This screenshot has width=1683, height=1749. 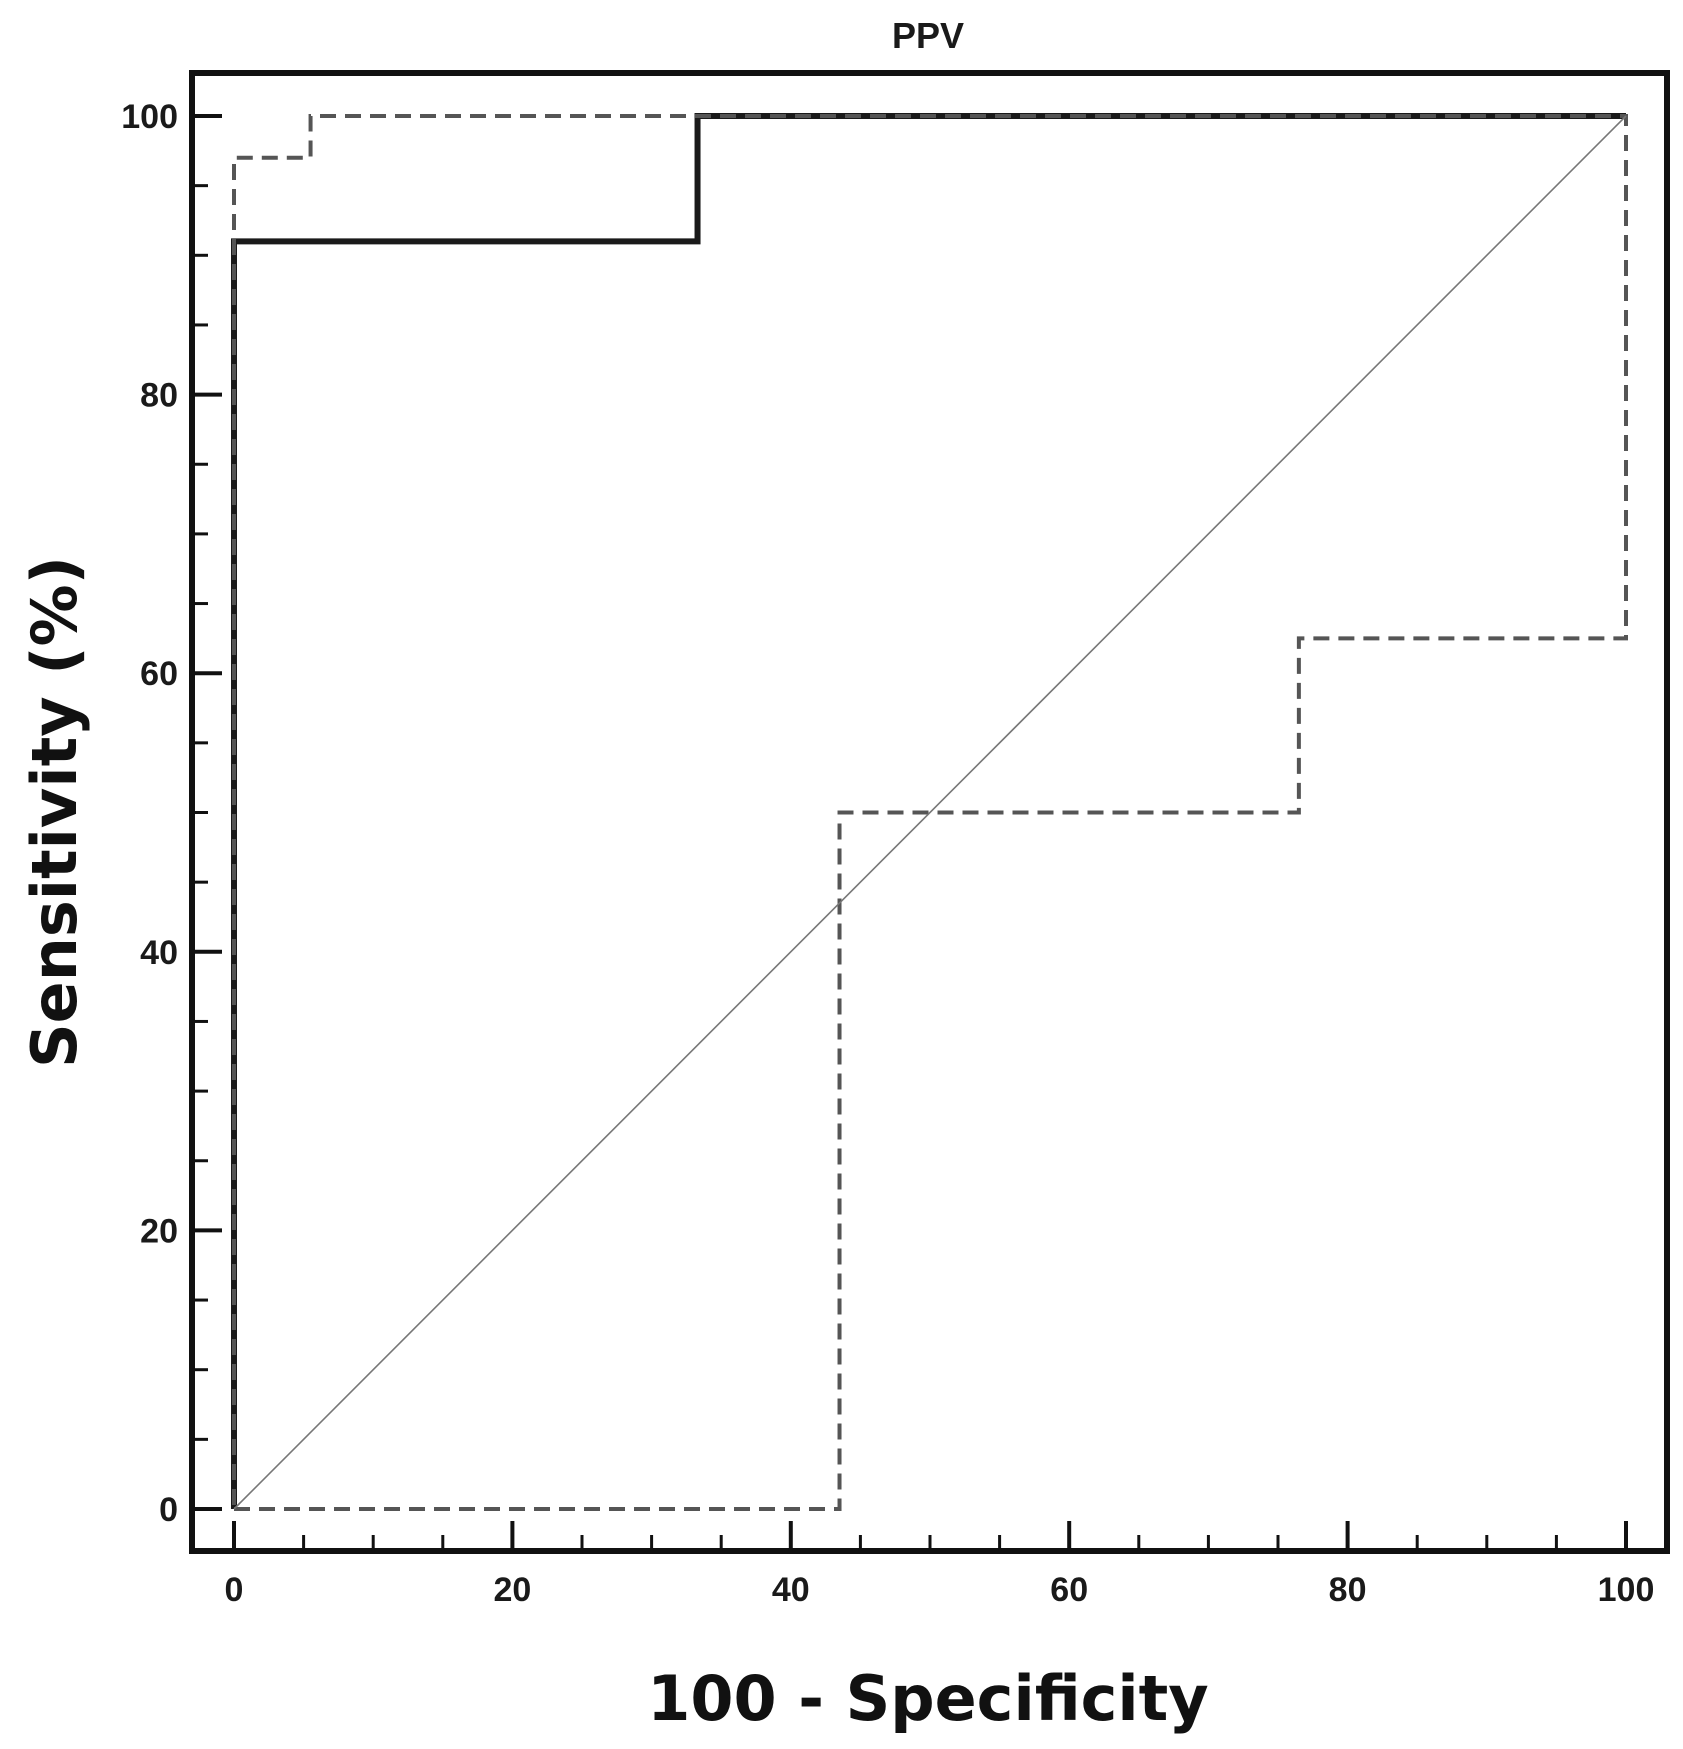 What do you see at coordinates (927, 1698) in the screenshot?
I see `x-axis-title: 100 - Specificity` at bounding box center [927, 1698].